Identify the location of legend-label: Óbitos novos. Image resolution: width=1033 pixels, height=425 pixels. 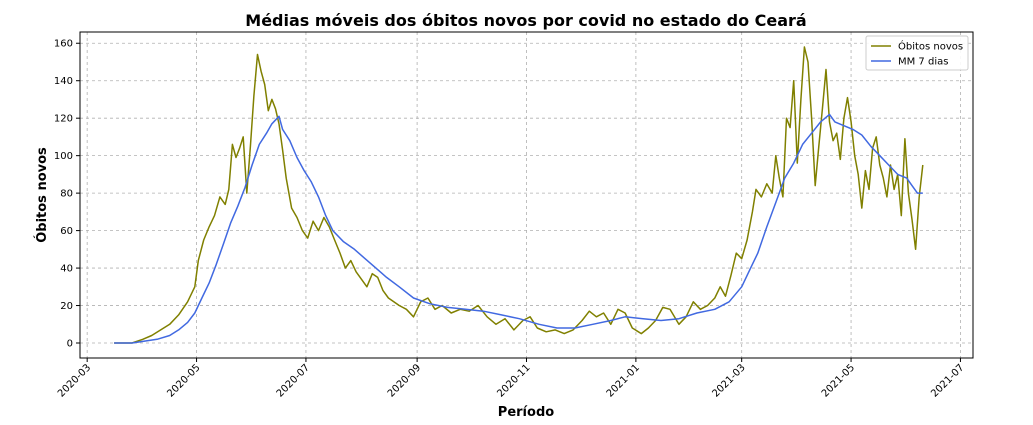
(930, 46).